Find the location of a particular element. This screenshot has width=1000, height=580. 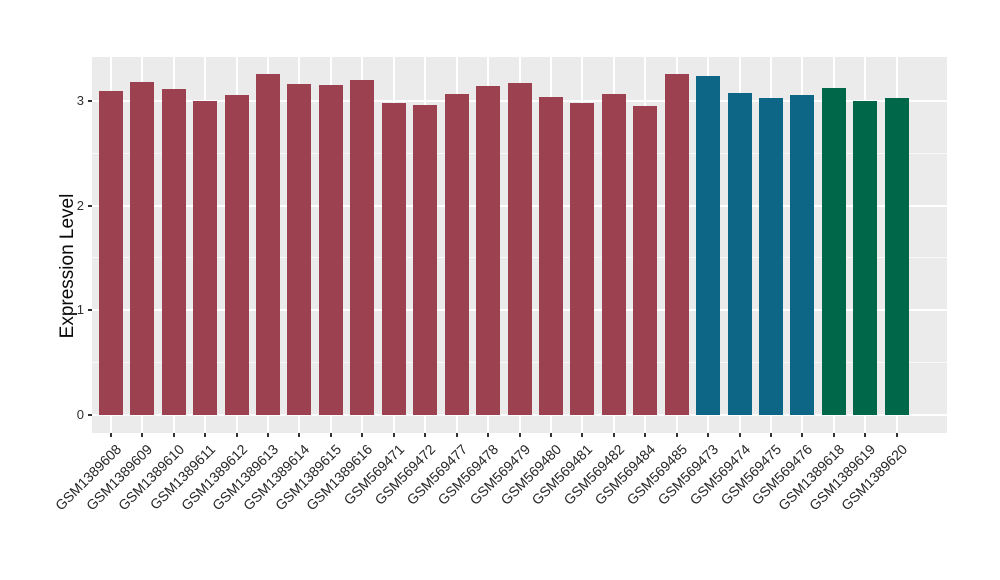

bar-GSM569477 is located at coordinates (456, 254).